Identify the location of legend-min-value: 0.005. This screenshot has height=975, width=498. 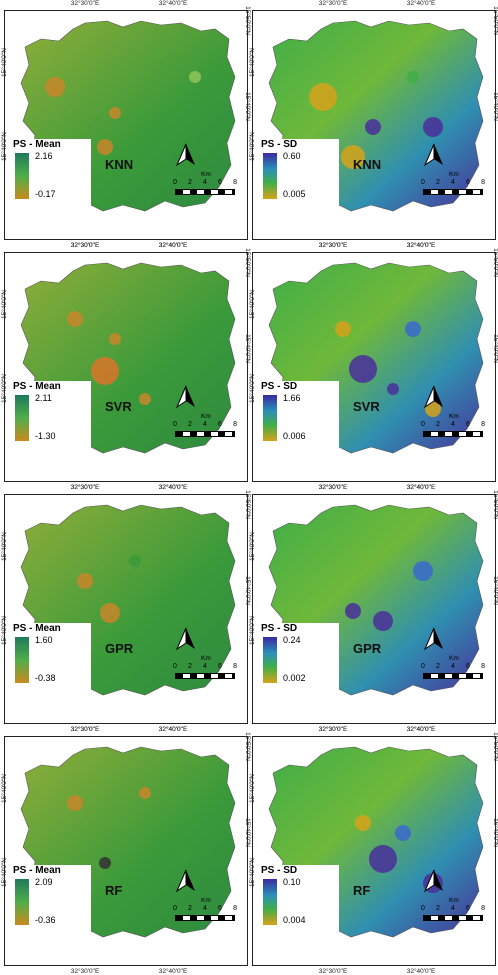
(294, 194).